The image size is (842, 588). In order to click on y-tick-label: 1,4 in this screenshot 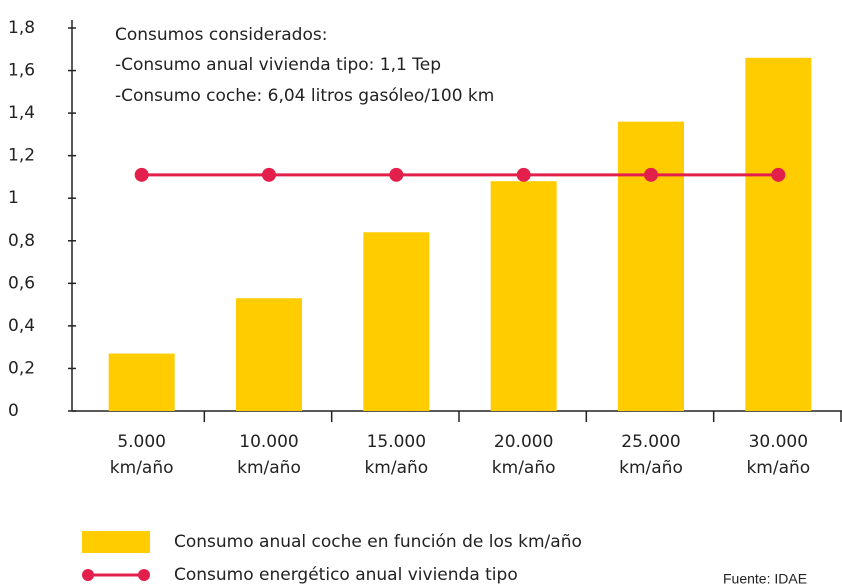, I will do `click(21, 113)`.